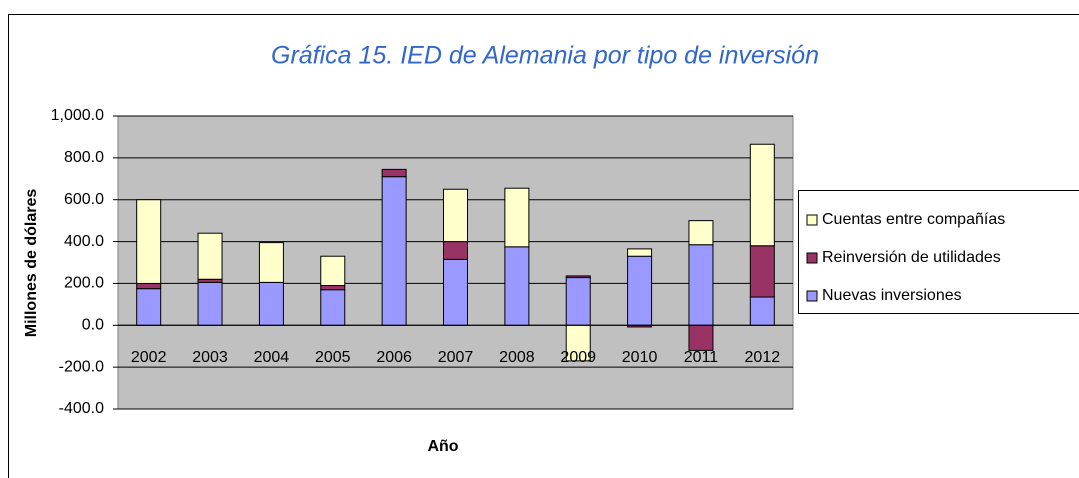  What do you see at coordinates (210, 357) in the screenshot?
I see `x-tick-label: 2003` at bounding box center [210, 357].